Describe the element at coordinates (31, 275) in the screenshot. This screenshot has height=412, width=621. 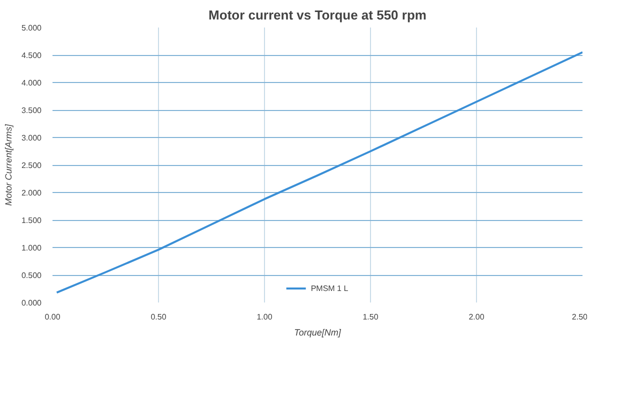
I see `y-tick-label: 0.500` at that location.